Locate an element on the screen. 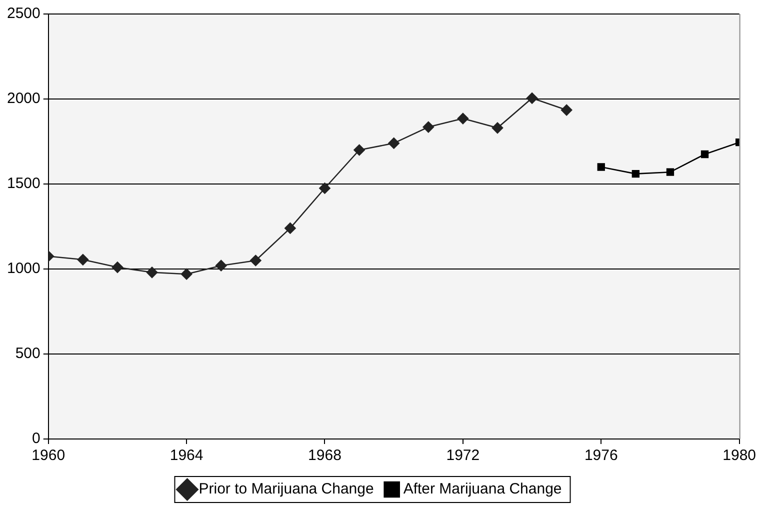 Image resolution: width=759 pixels, height=523 pixels. legend-label: Prior to Marijuana Change is located at coordinates (286, 489).